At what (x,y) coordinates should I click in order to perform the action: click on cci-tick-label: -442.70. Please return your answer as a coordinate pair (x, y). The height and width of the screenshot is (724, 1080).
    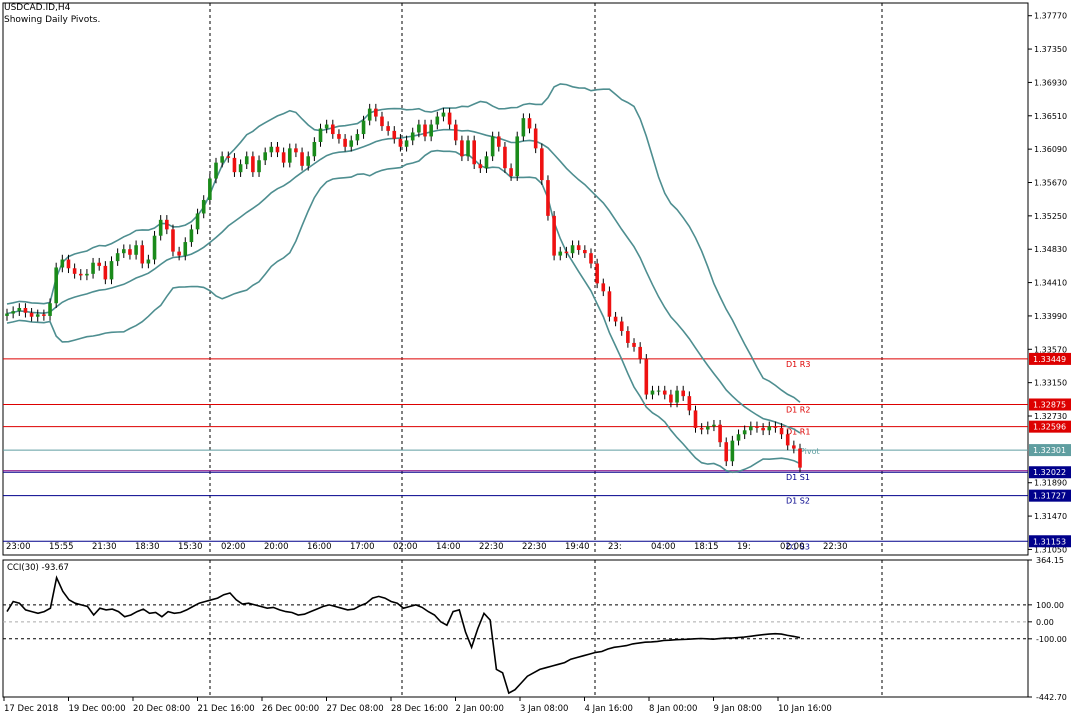
    Looking at the image, I should click on (1051, 697).